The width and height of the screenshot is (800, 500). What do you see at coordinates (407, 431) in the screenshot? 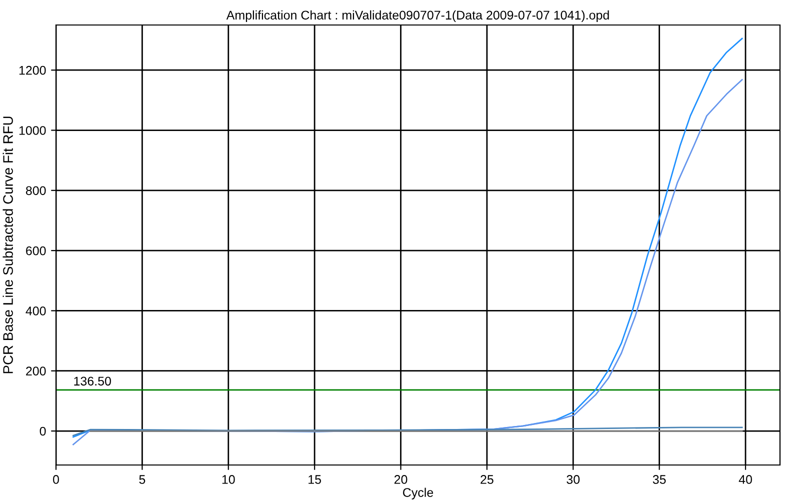
I see `line-series` at bounding box center [407, 431].